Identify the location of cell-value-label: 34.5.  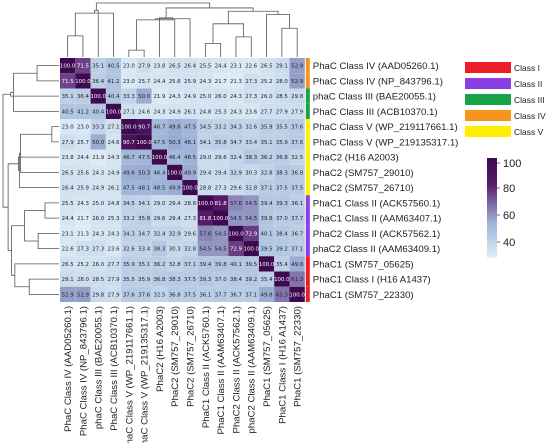
(205, 128).